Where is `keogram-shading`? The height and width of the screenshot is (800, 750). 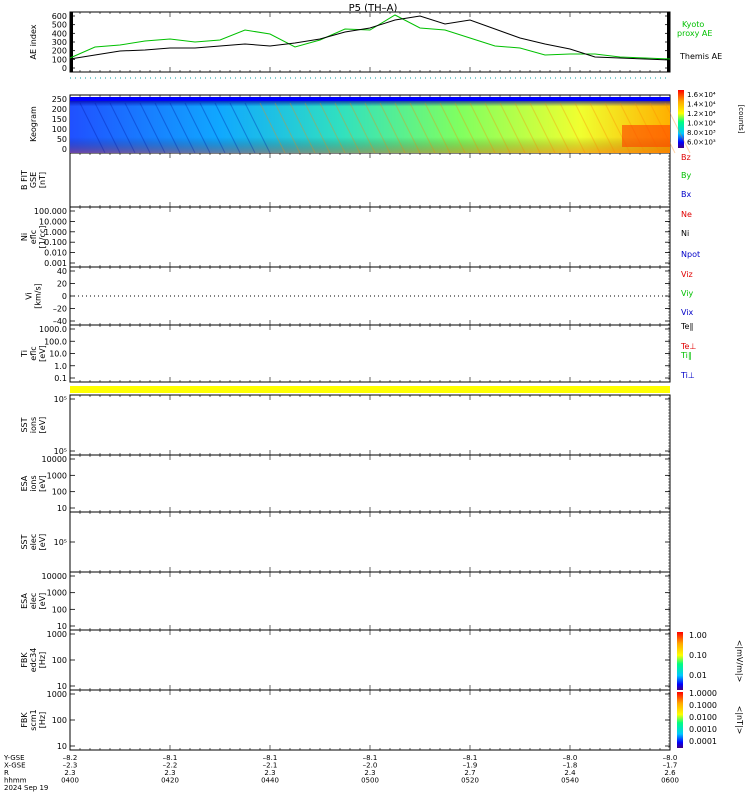 keogram-shading is located at coordinates (370, 126).